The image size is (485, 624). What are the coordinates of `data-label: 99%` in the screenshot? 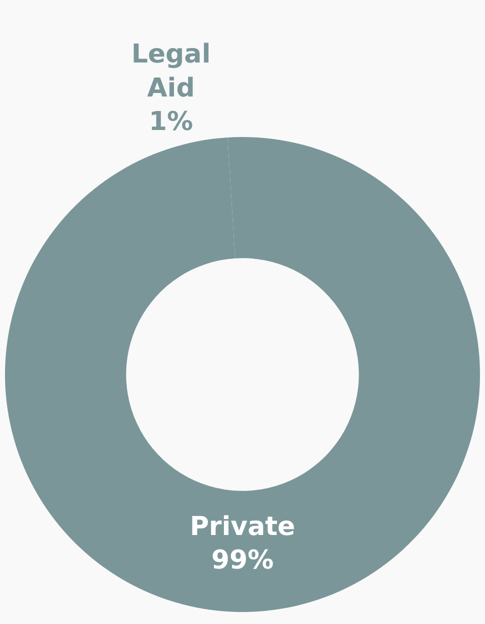 It's located at (242, 561).